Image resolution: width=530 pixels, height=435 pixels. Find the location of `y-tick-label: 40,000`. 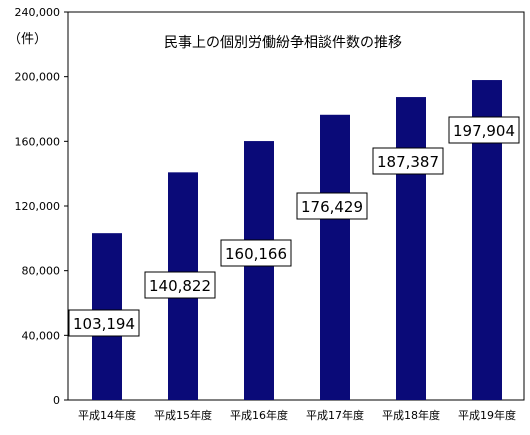

y-tick-label: 40,000 is located at coordinates (41, 335).